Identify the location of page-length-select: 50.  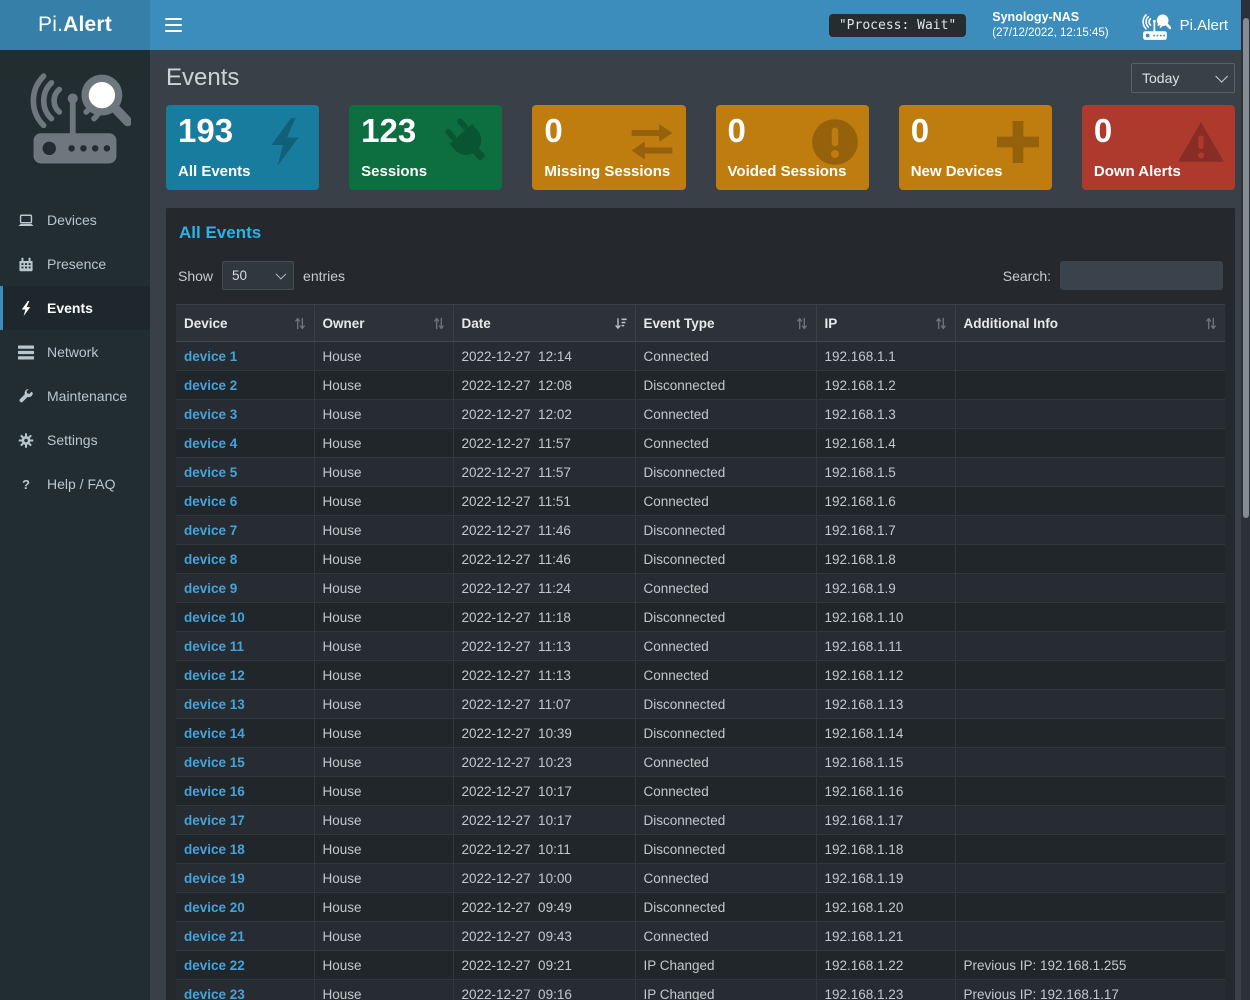
(258, 275).